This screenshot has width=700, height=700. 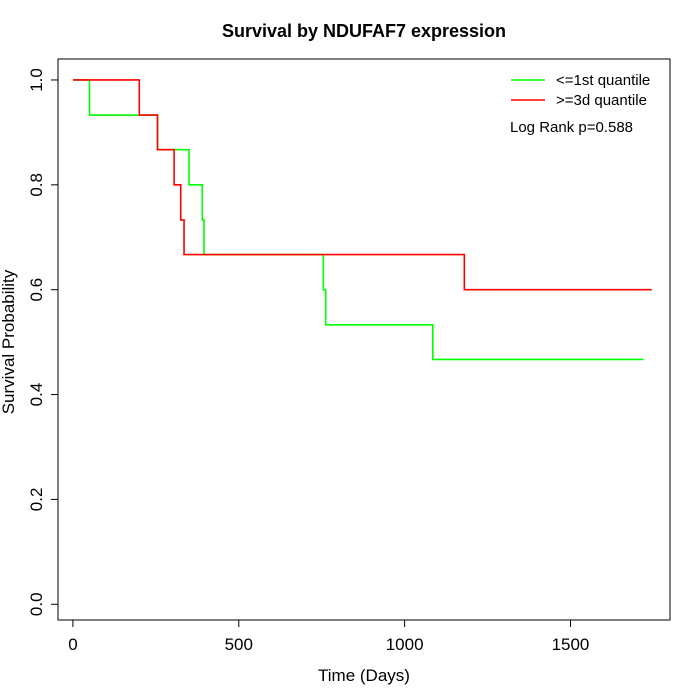 What do you see at coordinates (9, 341) in the screenshot?
I see `y-axis-label: Survival Probability` at bounding box center [9, 341].